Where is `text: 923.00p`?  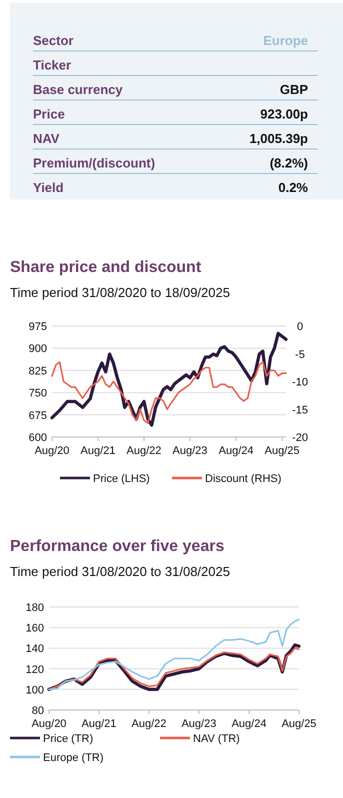
text: 923.00p is located at coordinates (284, 114).